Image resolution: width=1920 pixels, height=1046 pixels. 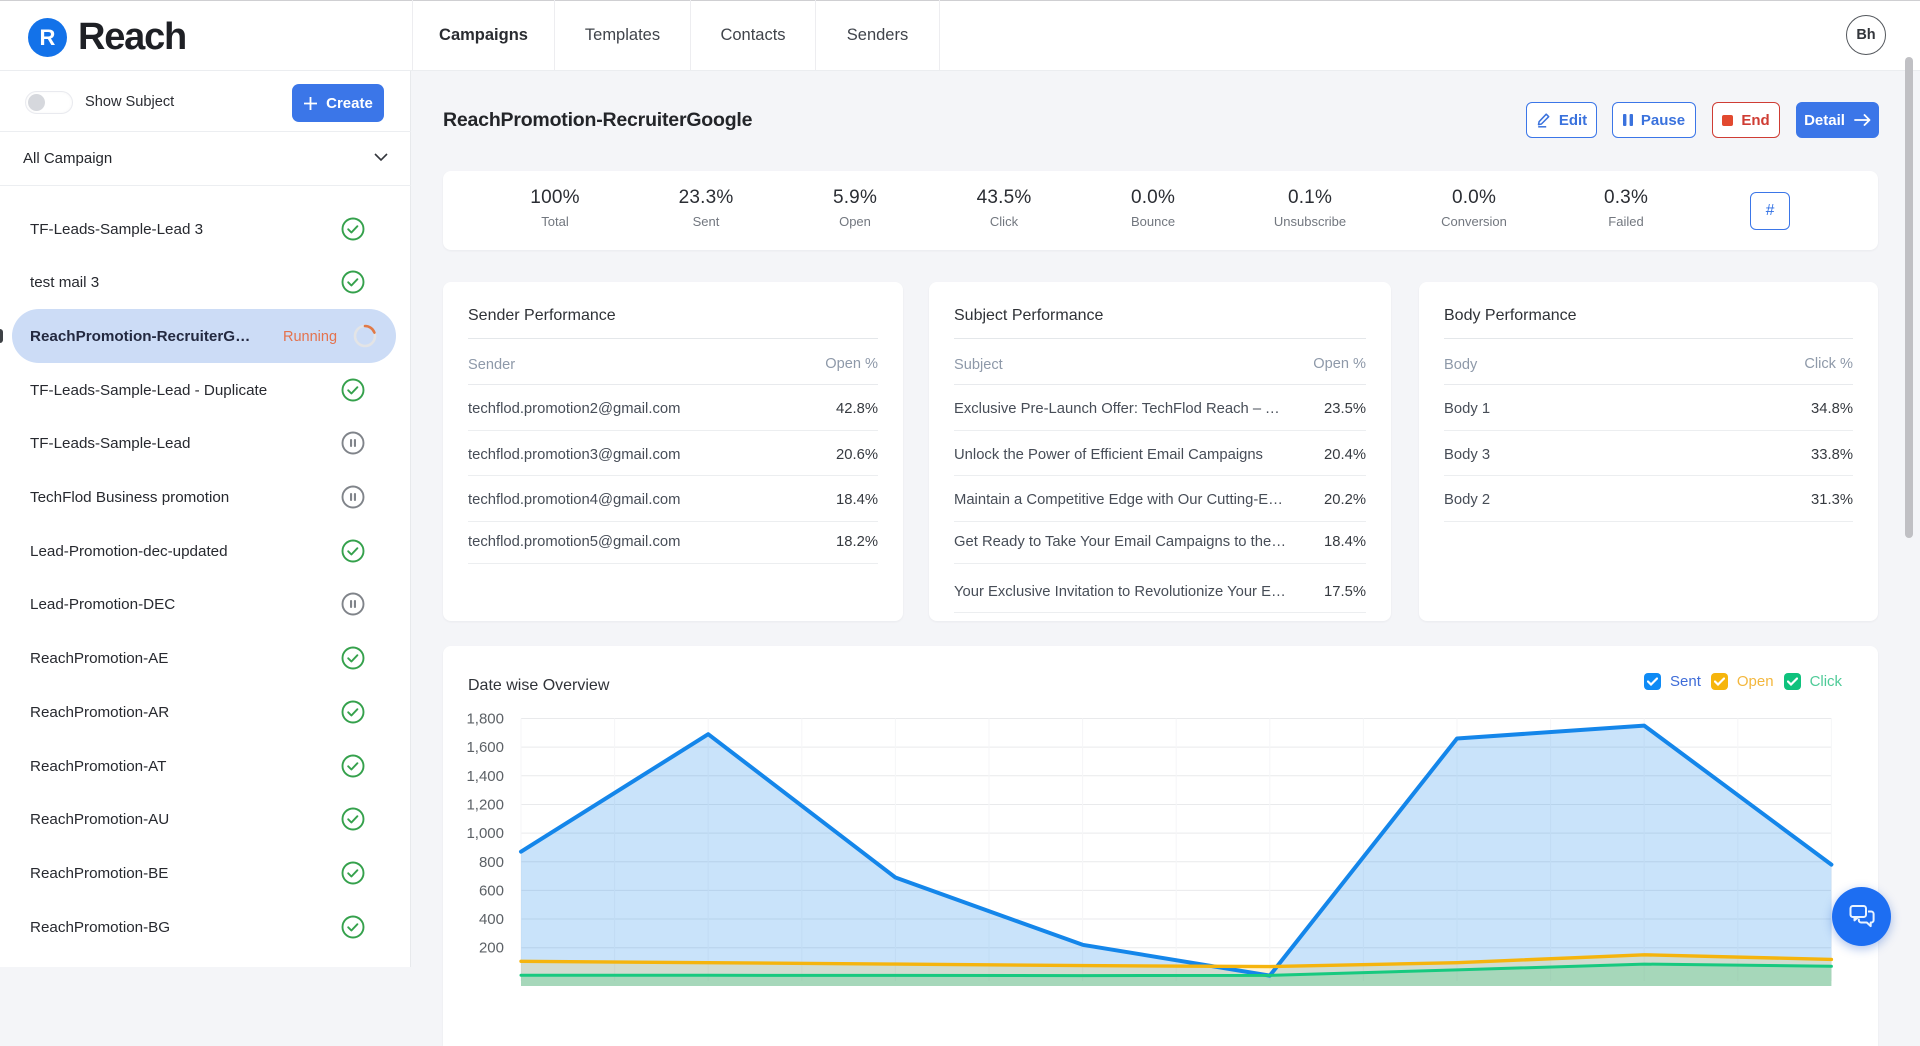 What do you see at coordinates (491, 948) in the screenshot?
I see `svg-text: 200` at bounding box center [491, 948].